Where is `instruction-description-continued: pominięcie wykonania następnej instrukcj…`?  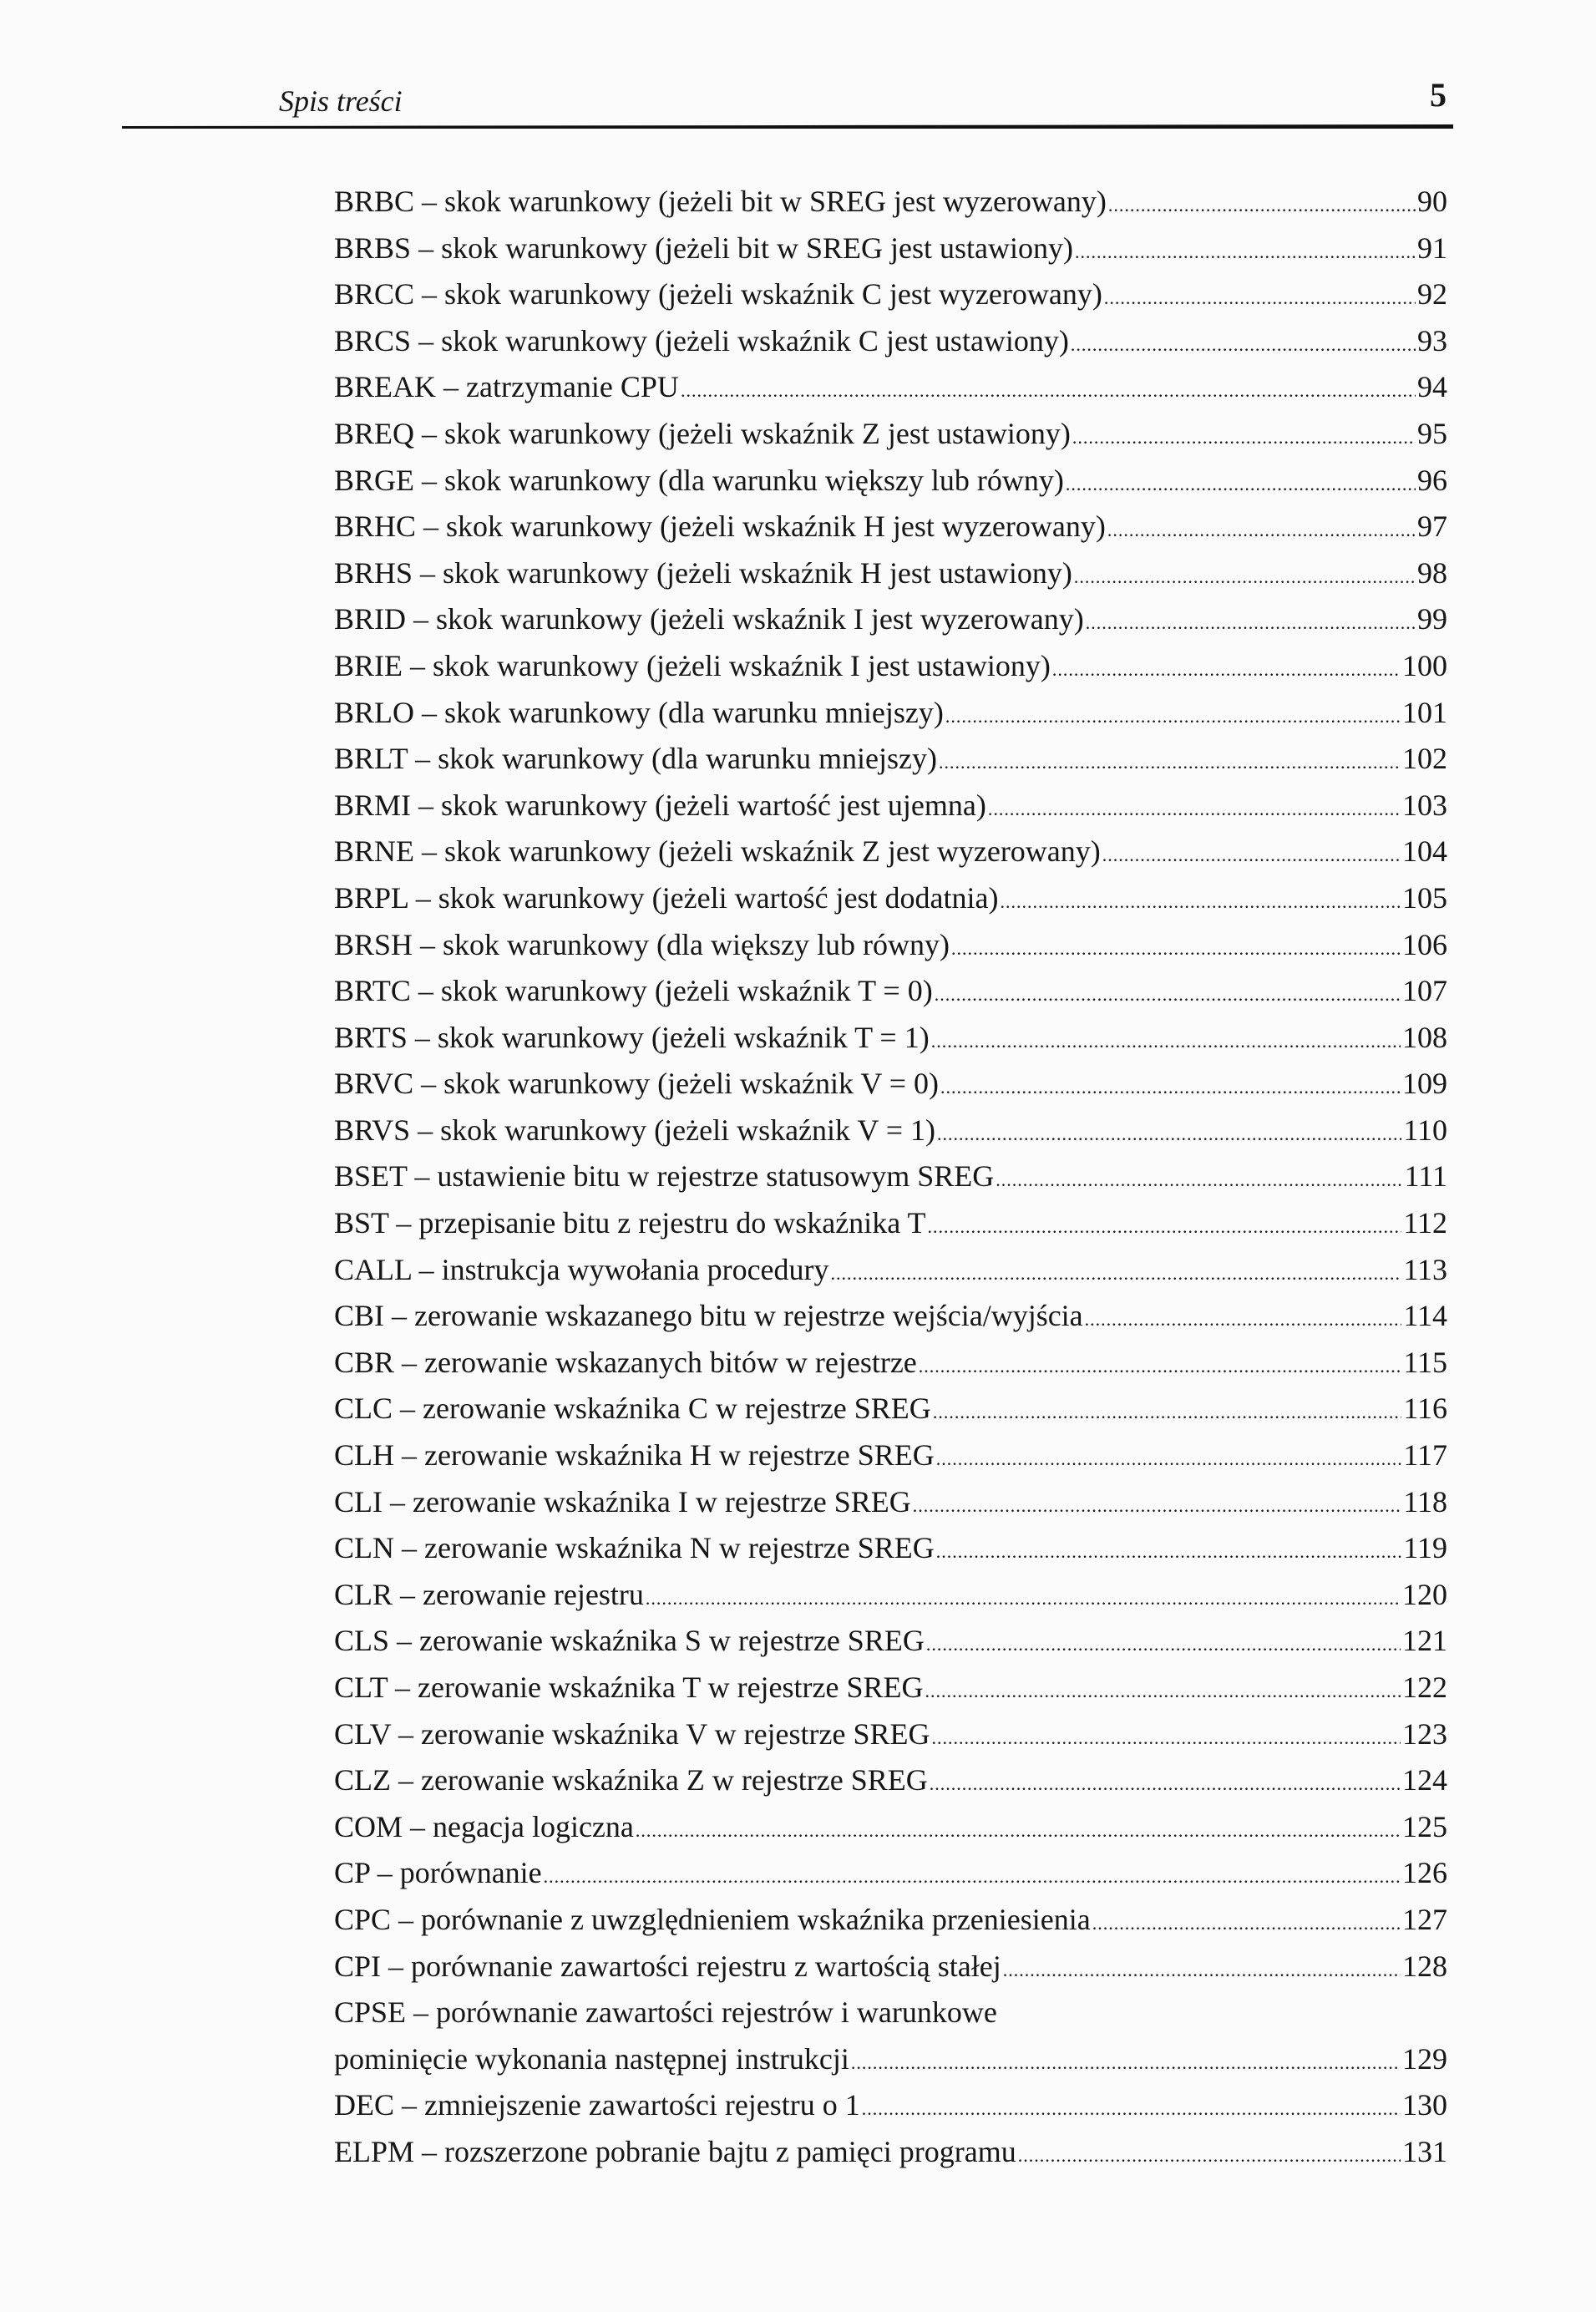
instruction-description-continued: pominięcie wykonania następnej instrukcj… is located at coordinates (591, 2058).